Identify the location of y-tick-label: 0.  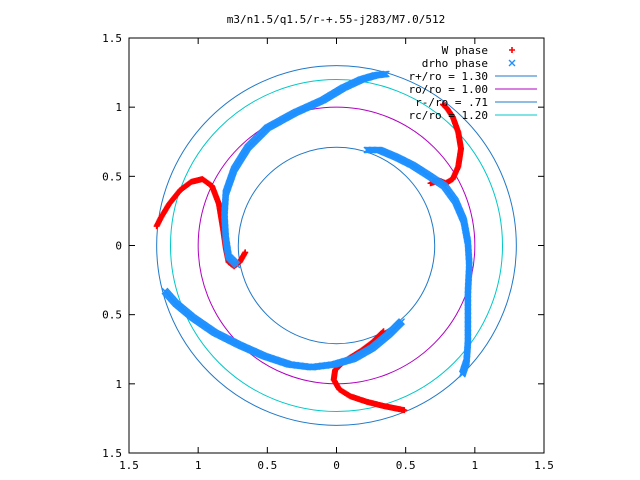
(118, 246).